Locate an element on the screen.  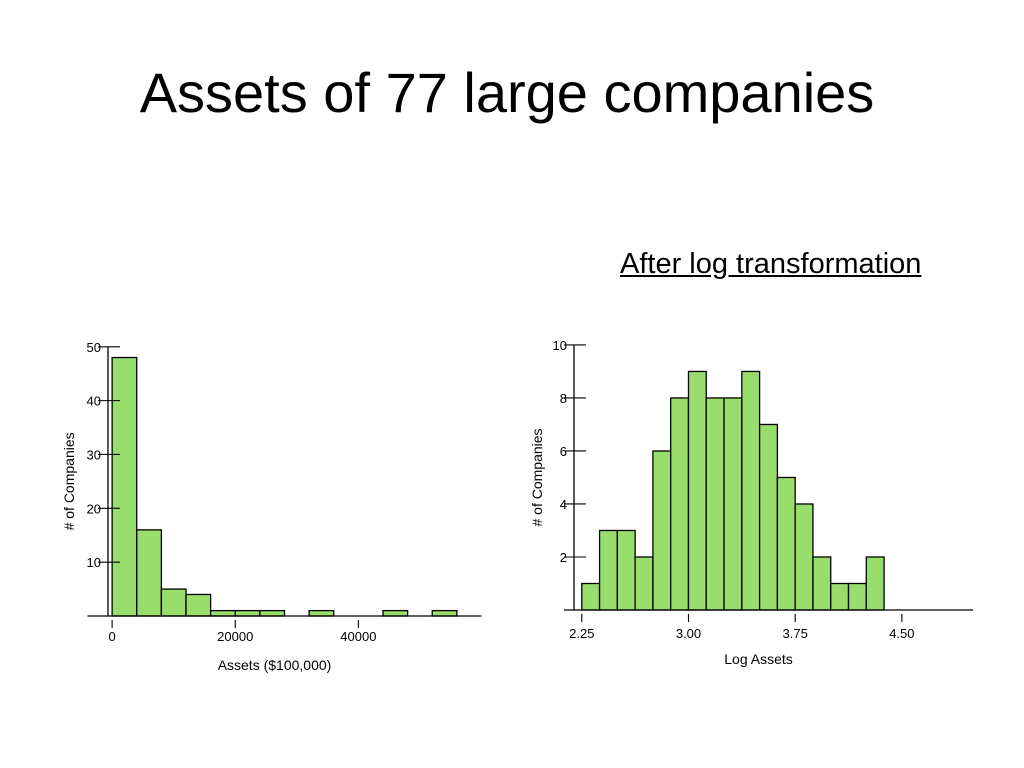
right-x-tick-label: 3.00 is located at coordinates (688, 633).